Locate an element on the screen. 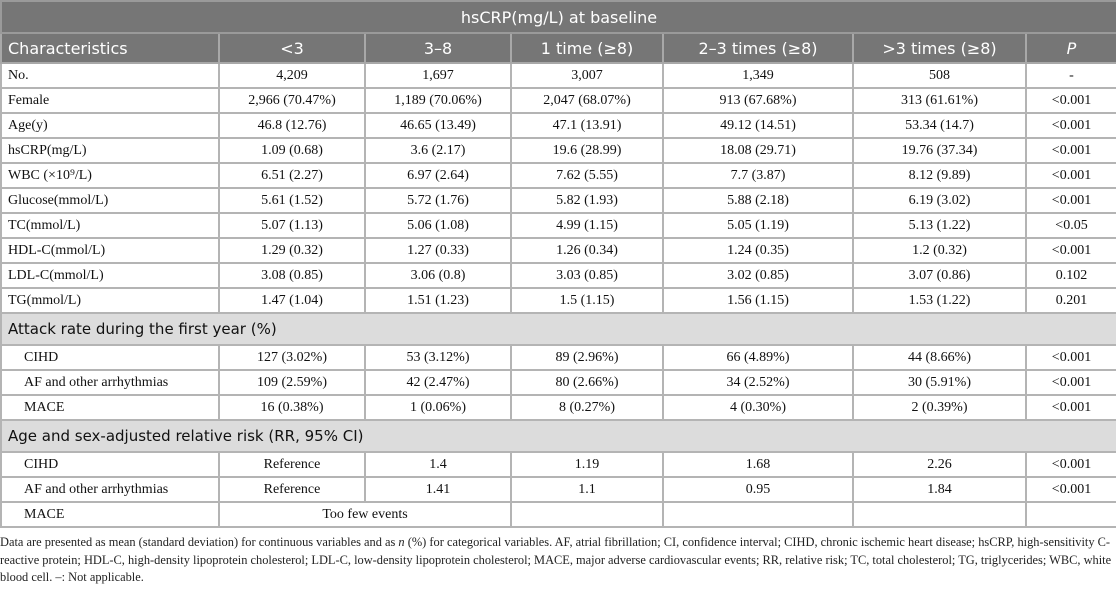 The image size is (1116, 606). column-header: <3 is located at coordinates (292, 48).